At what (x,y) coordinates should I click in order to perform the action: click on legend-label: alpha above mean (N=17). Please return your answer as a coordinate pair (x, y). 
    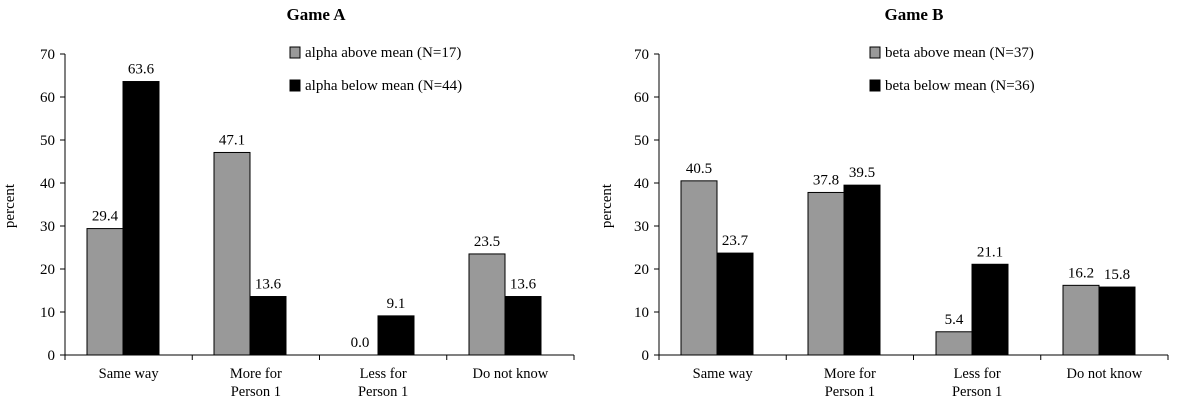
    Looking at the image, I should click on (383, 53).